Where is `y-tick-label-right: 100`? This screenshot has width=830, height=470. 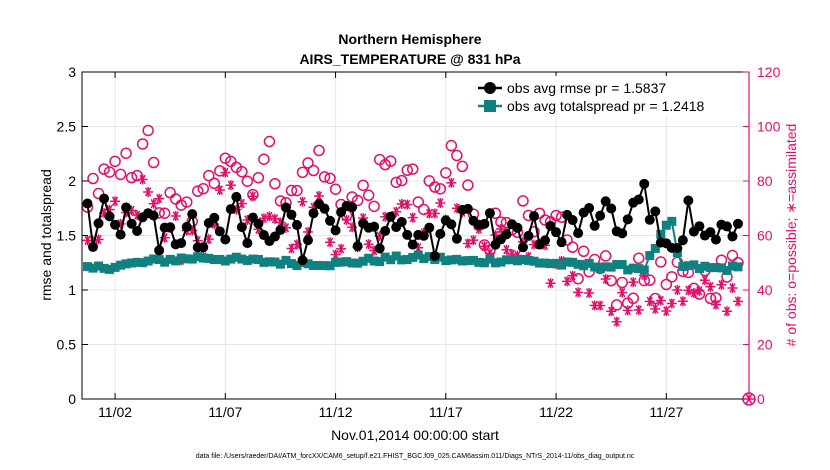
y-tick-label-right: 100 is located at coordinates (769, 127).